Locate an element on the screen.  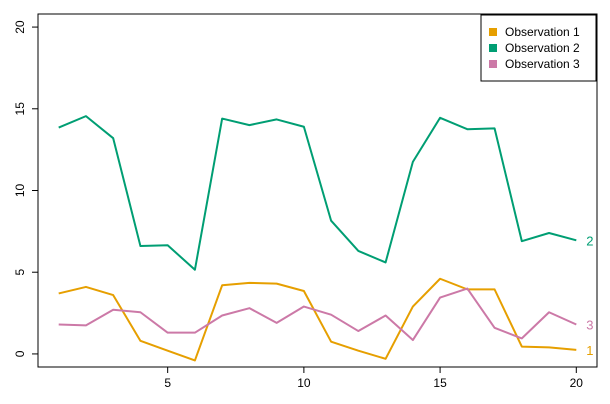
series-end-label: 2 is located at coordinates (589, 240).